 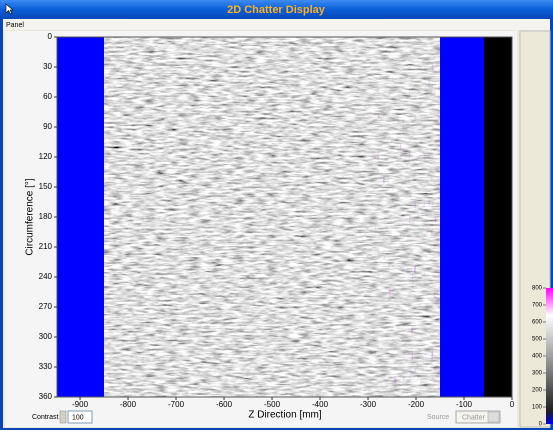 What do you see at coordinates (537, 306) in the screenshot?
I see `colorbar-tick-label: 700` at bounding box center [537, 306].